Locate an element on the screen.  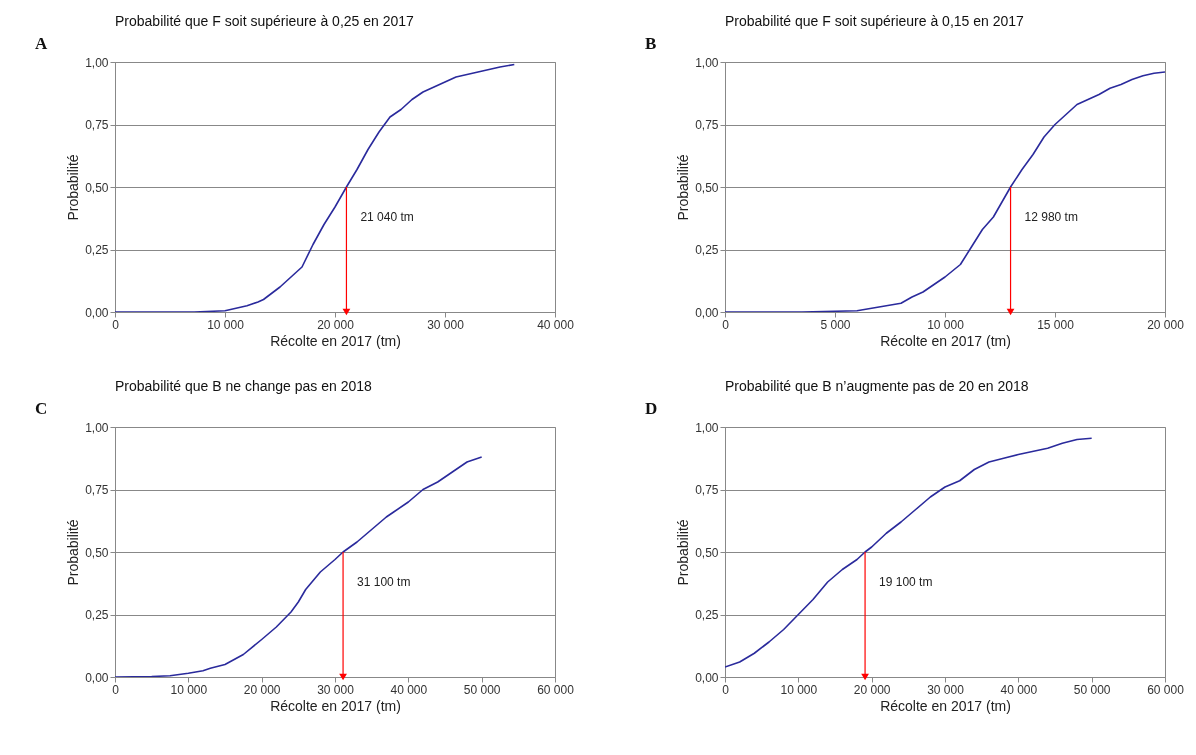
chart-title: Probabilité que B n’augmente pas de 20 en 2018 is located at coordinates (877, 386).